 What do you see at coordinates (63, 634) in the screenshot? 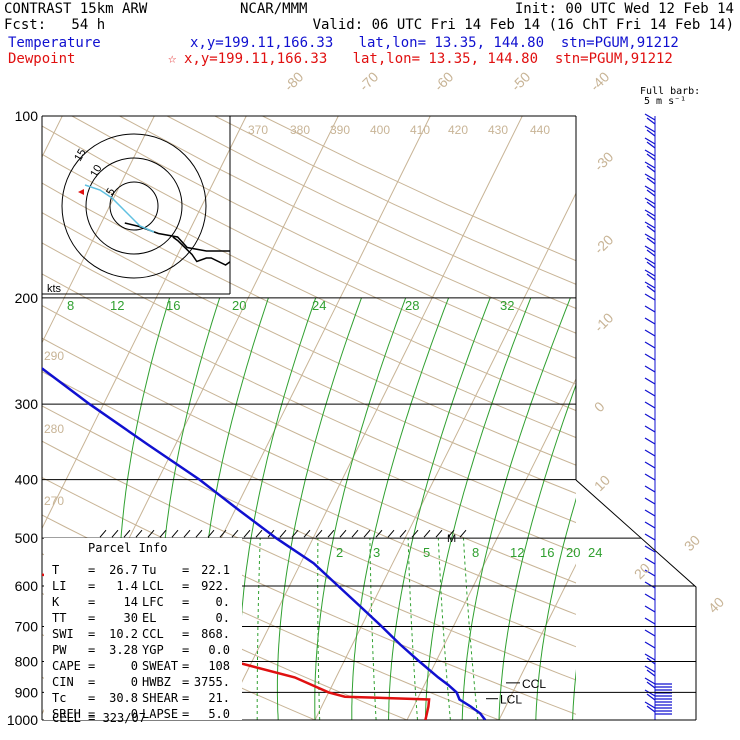
I see `parcel-label: SWI` at bounding box center [63, 634].